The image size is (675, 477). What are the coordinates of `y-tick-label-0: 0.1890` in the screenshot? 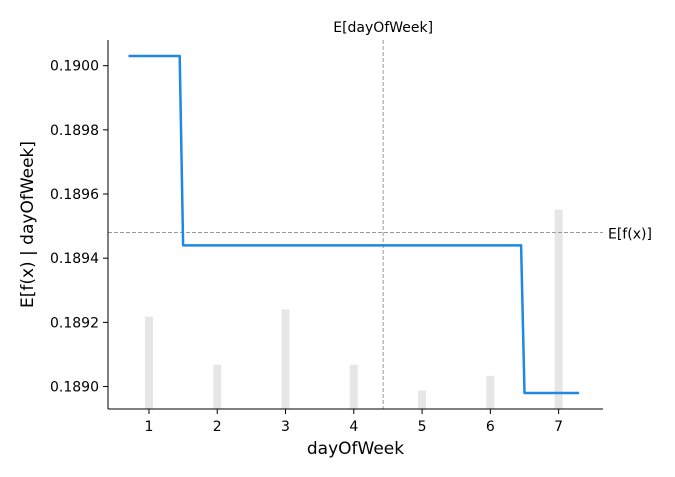 It's located at (74, 388).